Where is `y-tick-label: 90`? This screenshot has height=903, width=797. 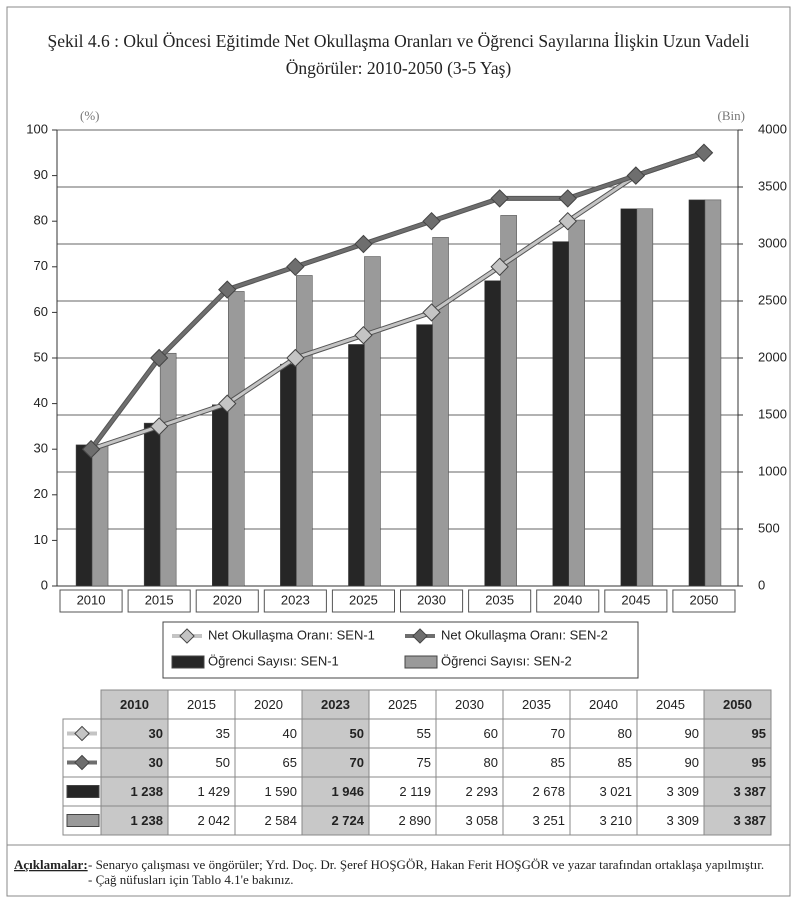
y-tick-label: 90 is located at coordinates (41, 174).